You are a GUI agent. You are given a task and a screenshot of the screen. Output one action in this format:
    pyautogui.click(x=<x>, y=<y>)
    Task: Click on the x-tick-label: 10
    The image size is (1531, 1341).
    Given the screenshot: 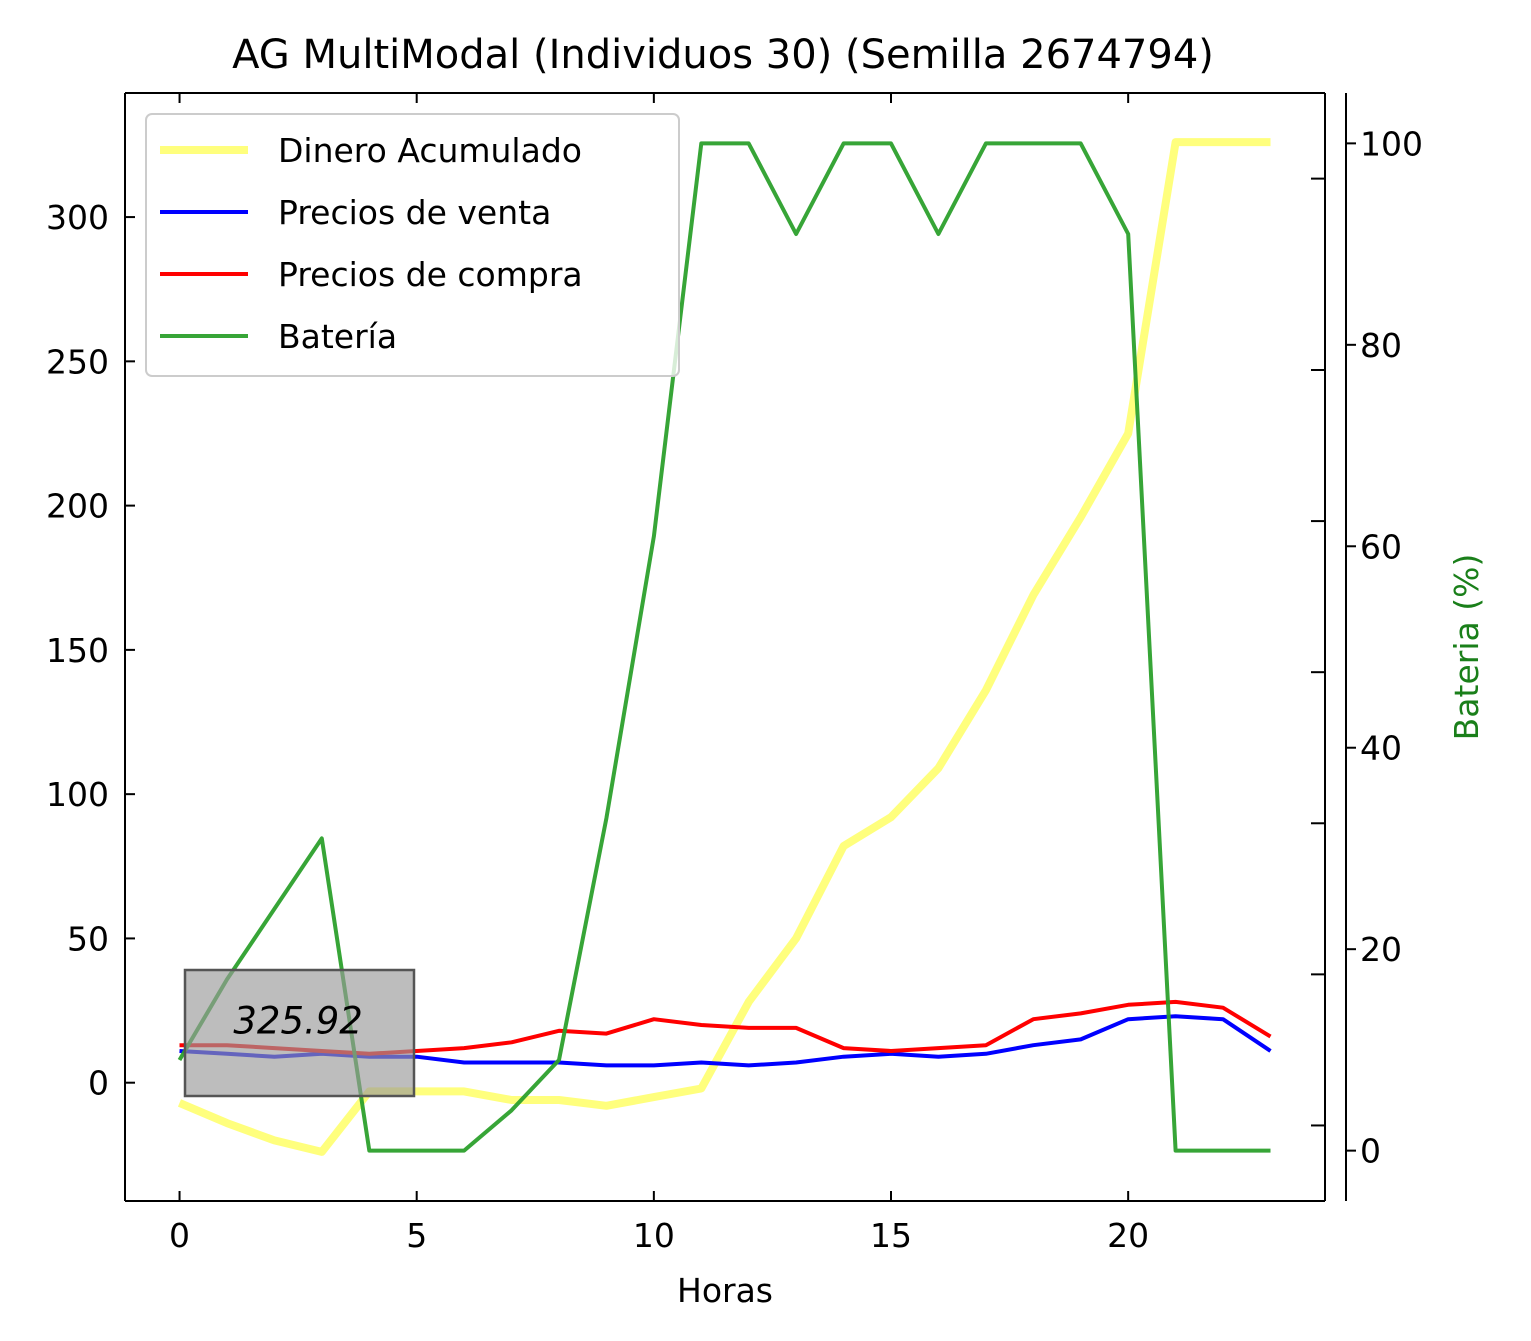 What is the action you would take?
    pyautogui.click(x=654, y=1235)
    